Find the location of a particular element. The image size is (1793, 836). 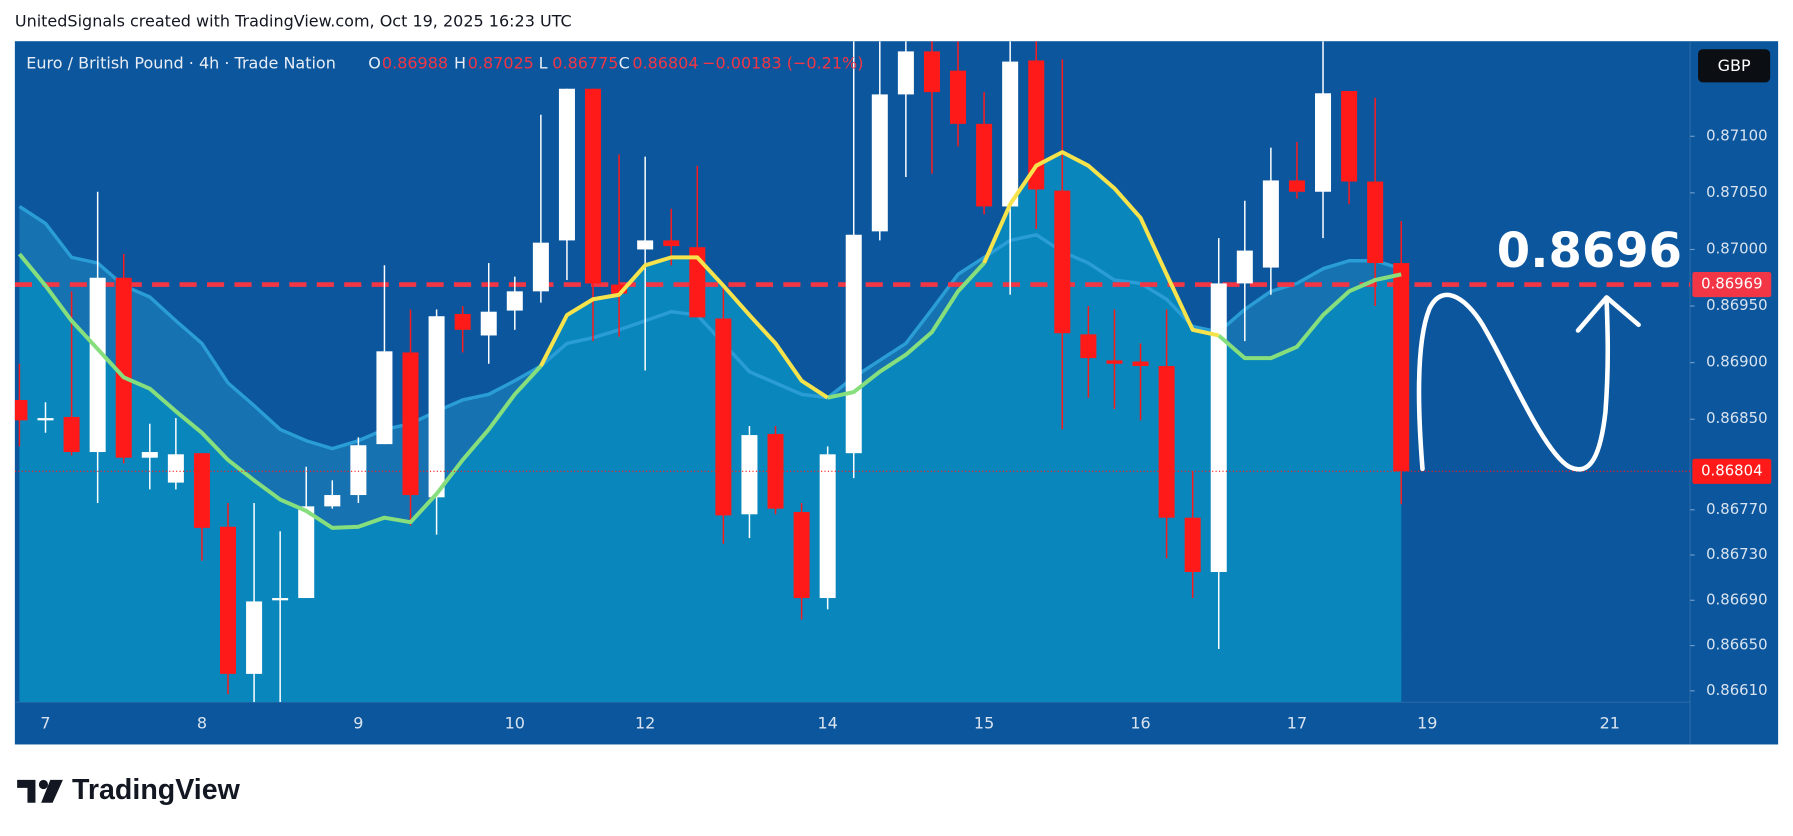

x-tick-label: 15 is located at coordinates (984, 722).